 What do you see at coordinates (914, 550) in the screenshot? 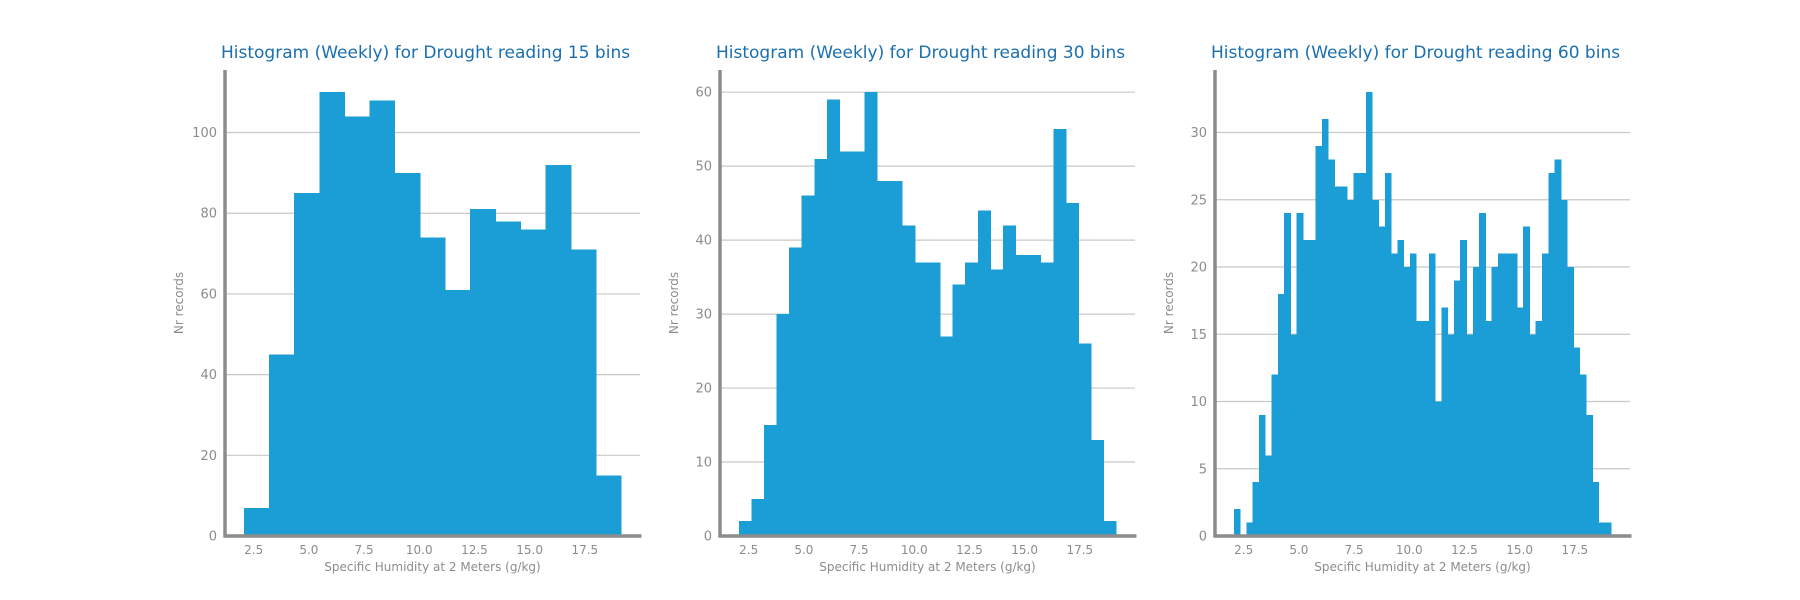
I see `x-tick-label: 10.0` at bounding box center [914, 550].